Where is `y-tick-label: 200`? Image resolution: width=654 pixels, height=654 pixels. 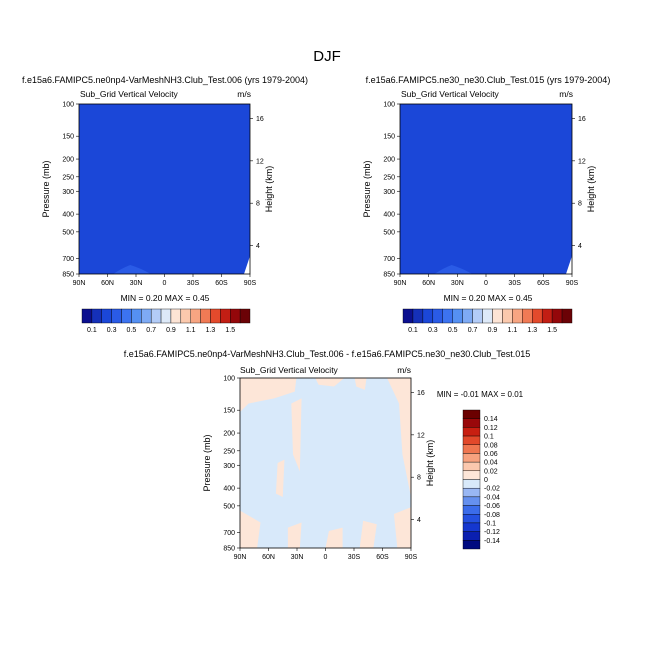
y-tick-label: 200 is located at coordinates (68, 160).